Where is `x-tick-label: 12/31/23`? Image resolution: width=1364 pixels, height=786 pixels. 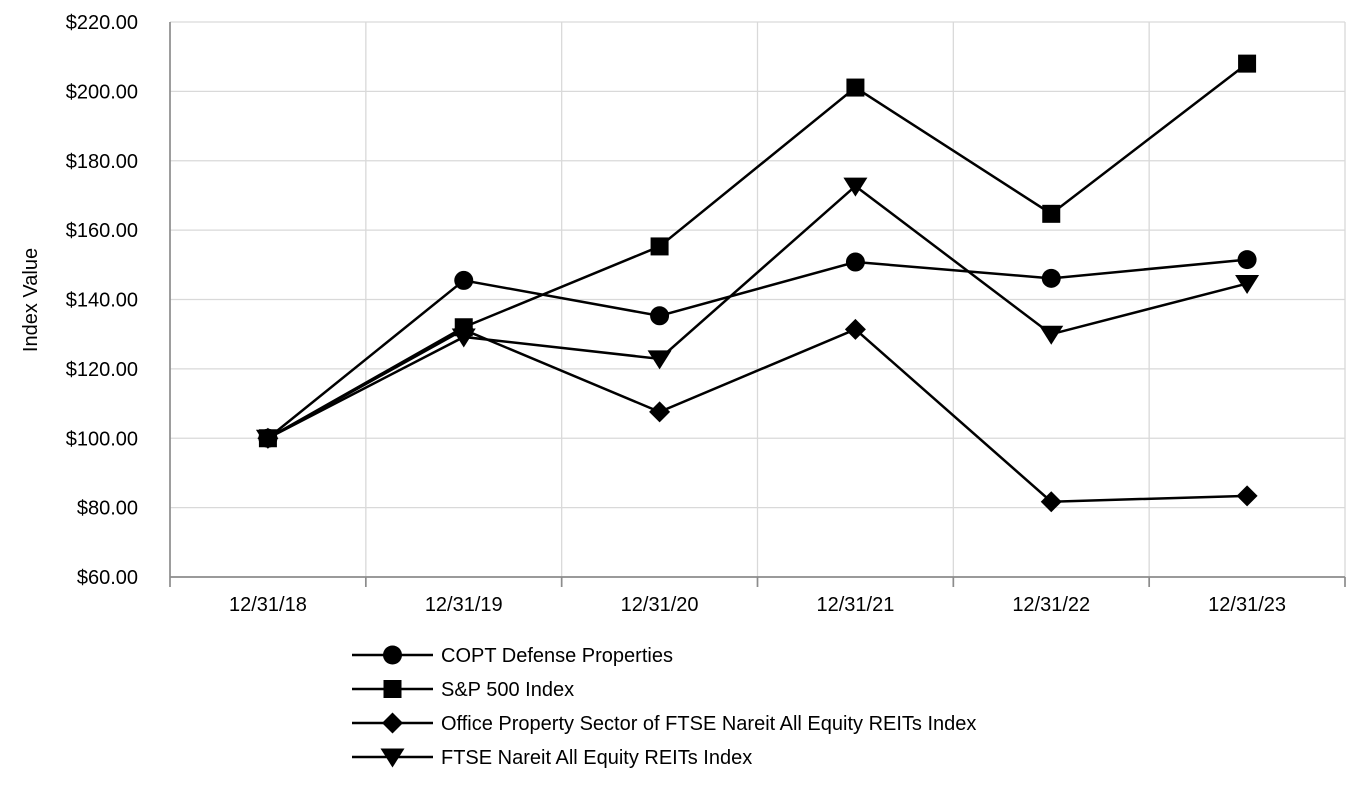 x-tick-label: 12/31/23 is located at coordinates (1247, 605).